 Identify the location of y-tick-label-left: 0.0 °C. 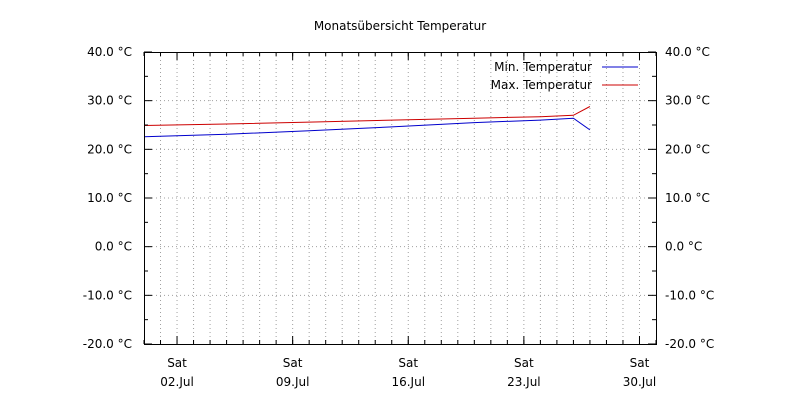
(113, 247).